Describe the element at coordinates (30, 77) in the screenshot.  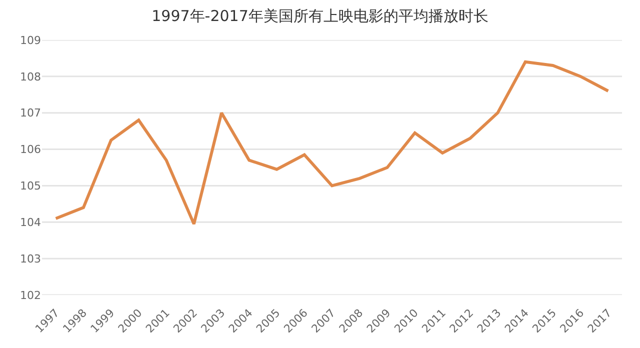
I see `y-tick-label: 108` at that location.